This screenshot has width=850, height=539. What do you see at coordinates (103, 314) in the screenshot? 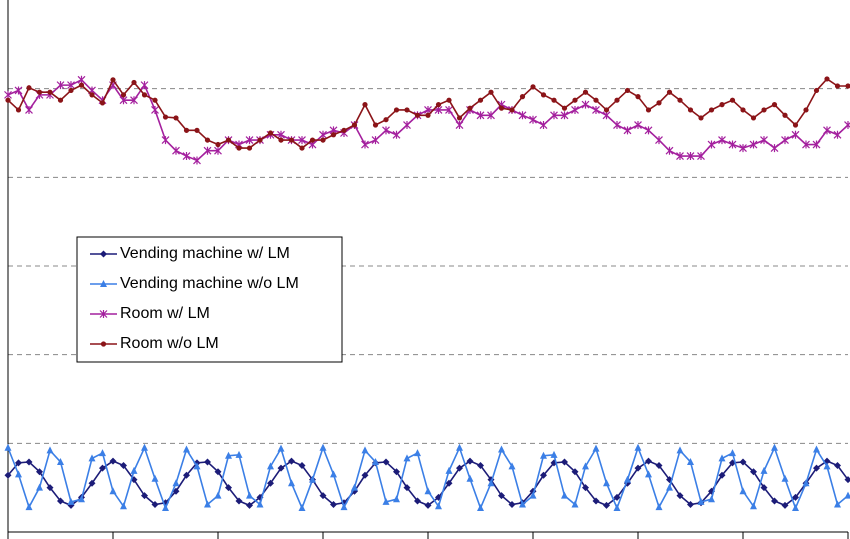
I see `legend-marker` at bounding box center [103, 314].